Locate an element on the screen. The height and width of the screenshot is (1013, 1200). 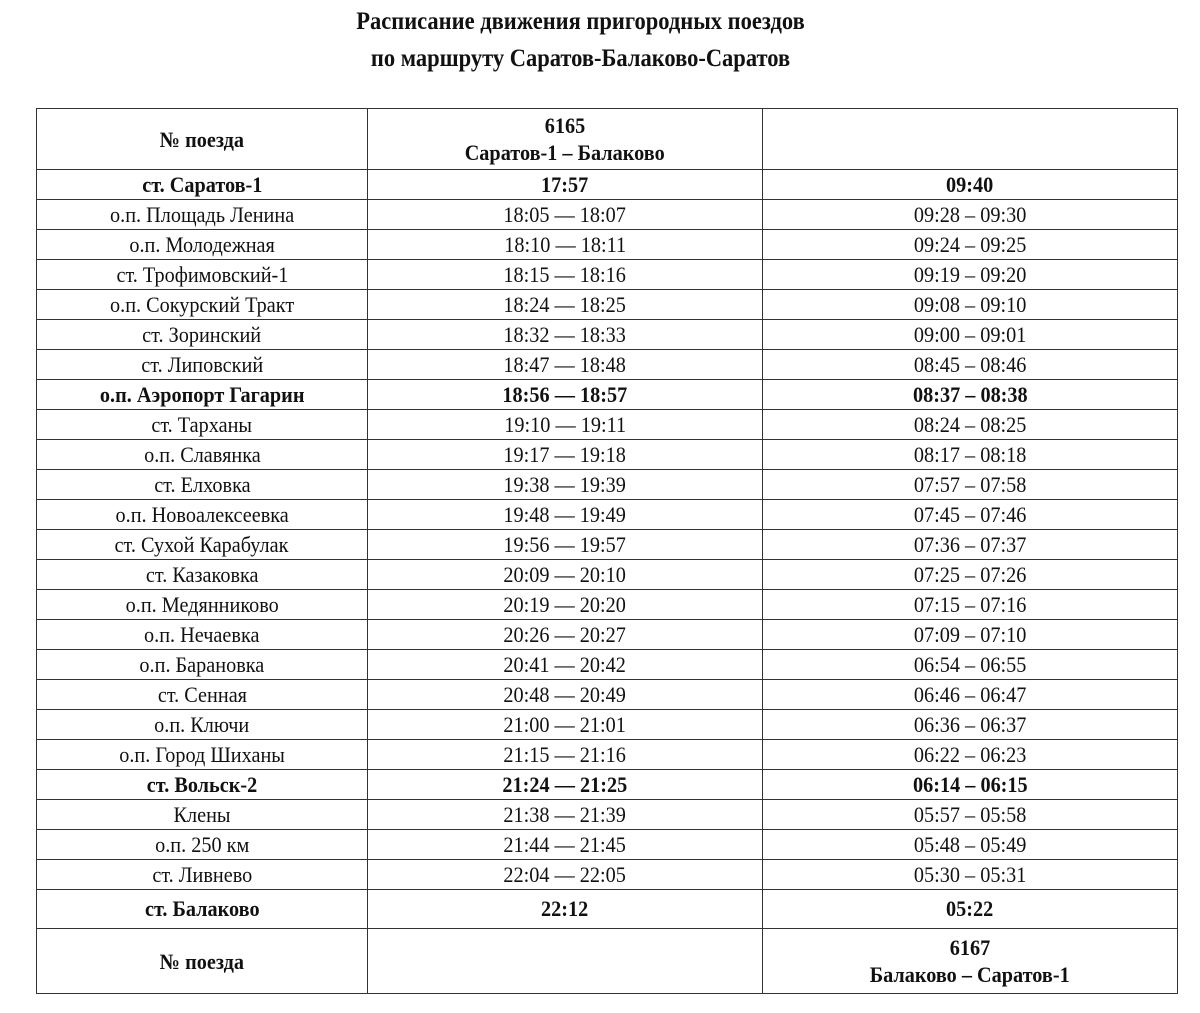
station-name: о.п. Аэропорт Гагарин is located at coordinates (202, 394).